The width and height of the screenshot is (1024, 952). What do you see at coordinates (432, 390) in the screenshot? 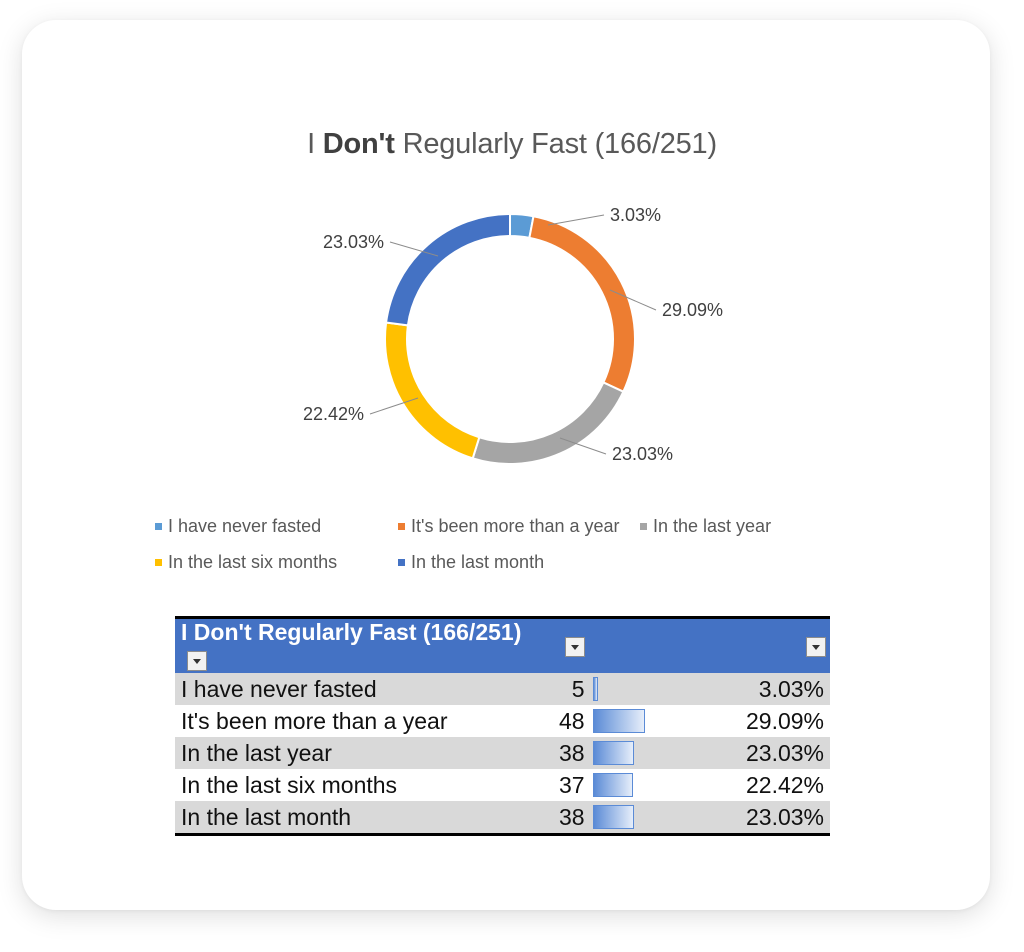
I see `donut-slice-last-six-months` at bounding box center [432, 390].